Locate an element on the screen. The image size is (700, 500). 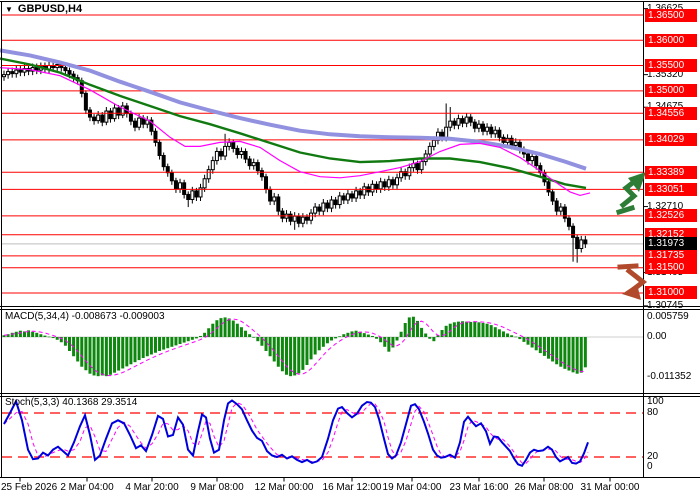
price-level-tag: 1.33051 is located at coordinates (671, 189).